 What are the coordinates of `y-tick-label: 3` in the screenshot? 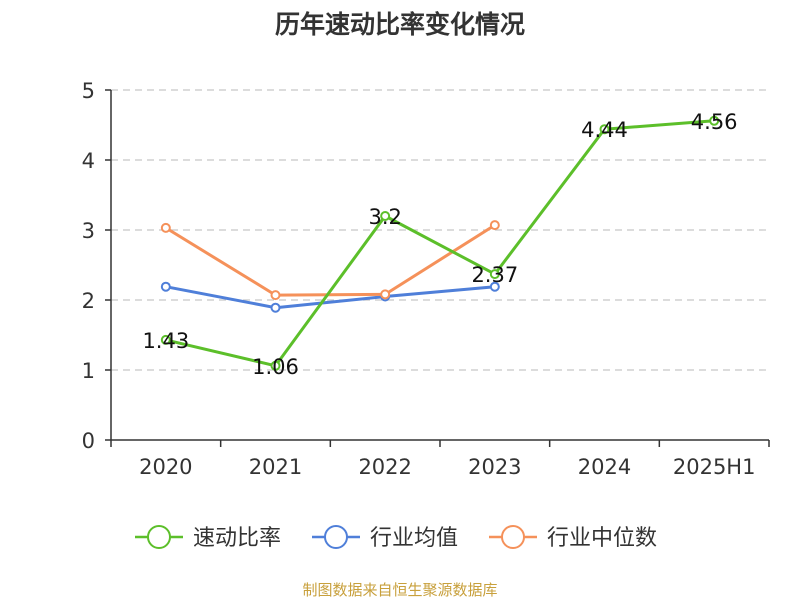 It's located at (88, 231).